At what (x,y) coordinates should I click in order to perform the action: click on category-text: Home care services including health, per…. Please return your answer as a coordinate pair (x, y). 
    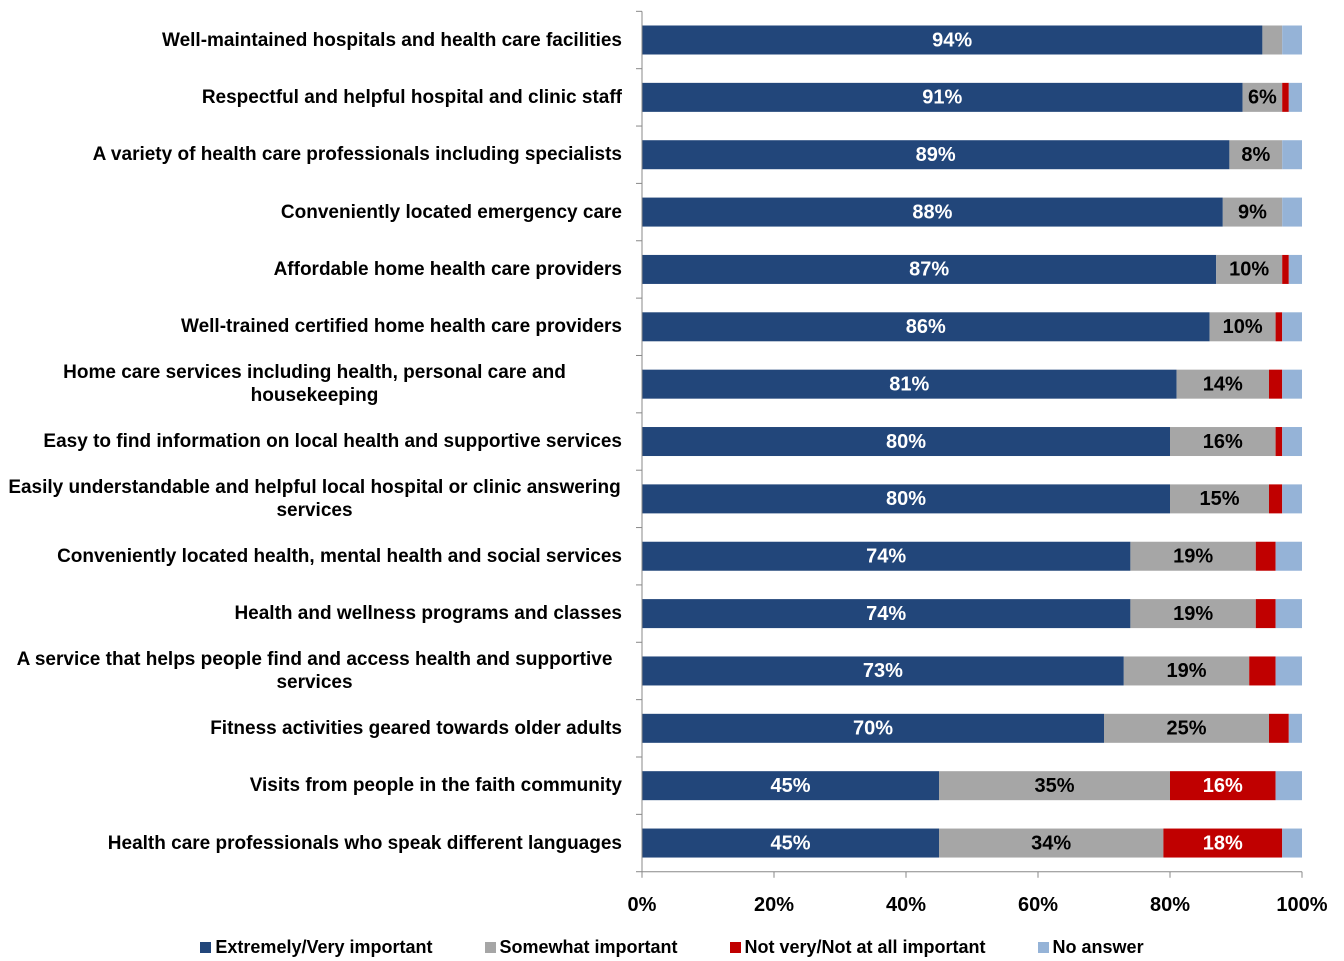
    Looking at the image, I should click on (314, 384).